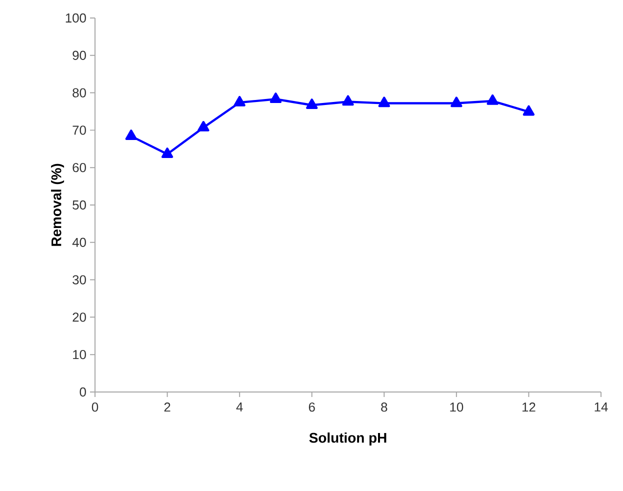 Image resolution: width=623 pixels, height=491 pixels. What do you see at coordinates (83, 392) in the screenshot?
I see `y-tick-label: 0` at bounding box center [83, 392].